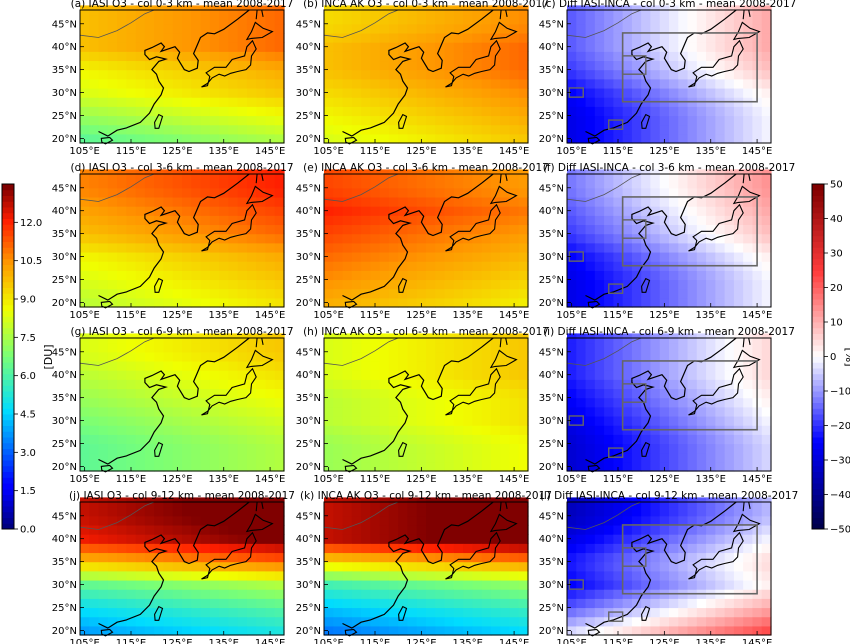 Image resolution: width=850 pixels, height=644 pixels. What do you see at coordinates (551, 139) in the screenshot?
I see `lat-tick-label: 20°N` at bounding box center [551, 139].